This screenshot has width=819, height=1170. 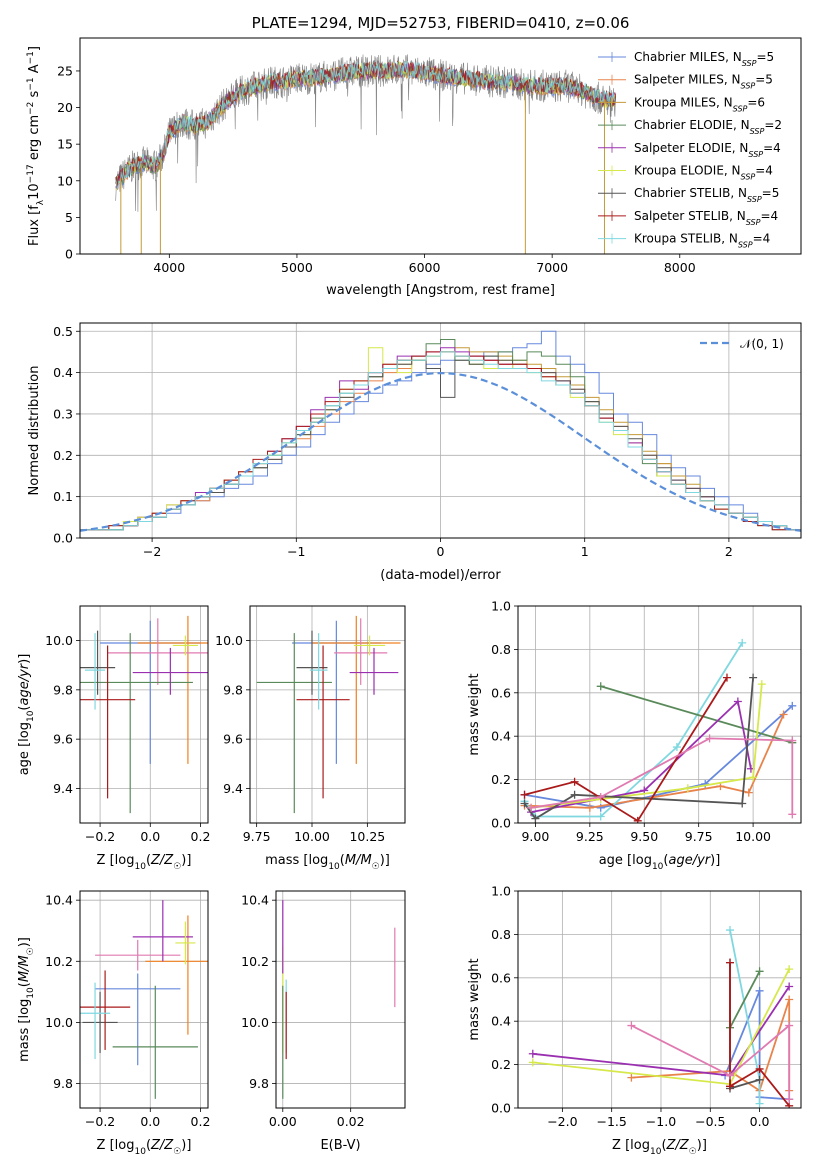 I want to click on legend-label: Kroupa MILES, NSSP=6, so click(x=699, y=104).